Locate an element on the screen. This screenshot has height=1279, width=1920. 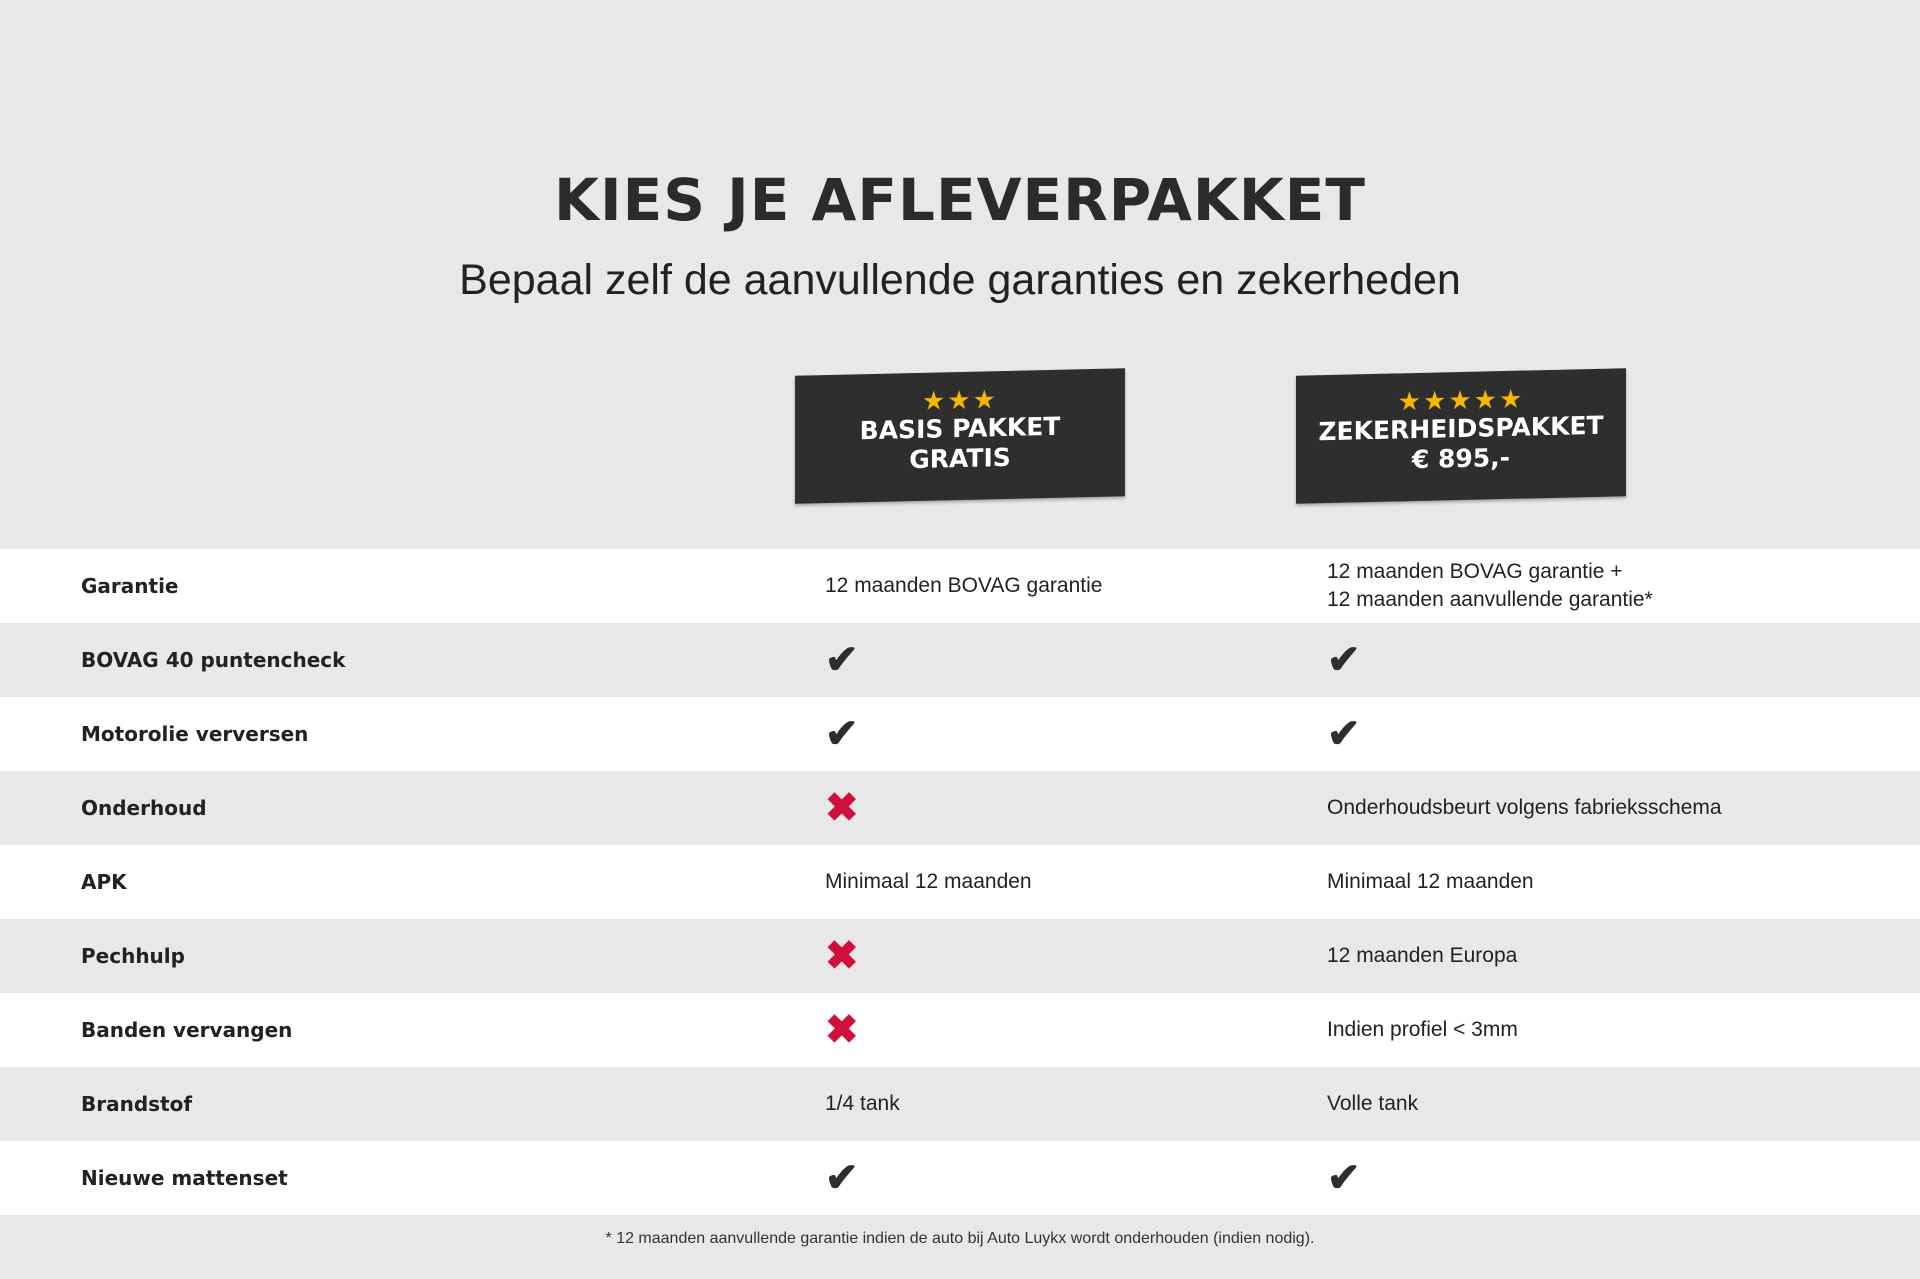
cell-text: 1/4 tank is located at coordinates (862, 1103).